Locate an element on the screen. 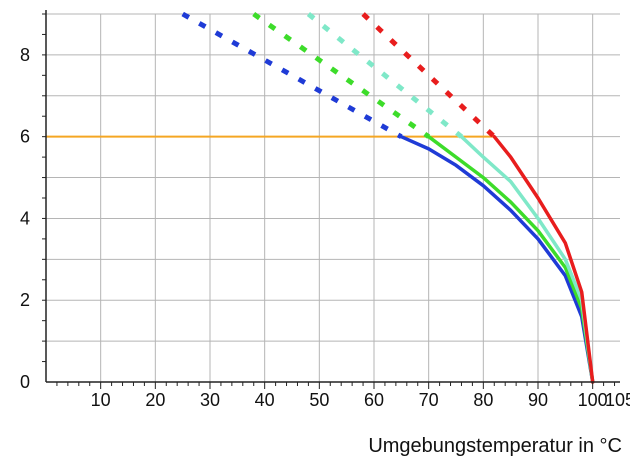 The image size is (630, 464). y-tick-label: 6 is located at coordinates (25, 137).